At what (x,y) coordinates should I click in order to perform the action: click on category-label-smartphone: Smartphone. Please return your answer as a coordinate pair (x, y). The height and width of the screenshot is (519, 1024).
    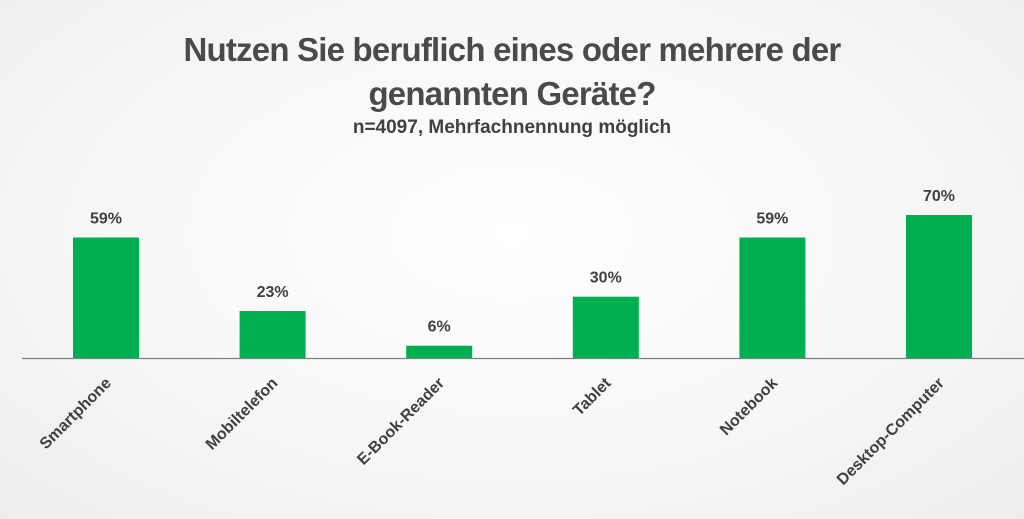
    Looking at the image, I should click on (76, 414).